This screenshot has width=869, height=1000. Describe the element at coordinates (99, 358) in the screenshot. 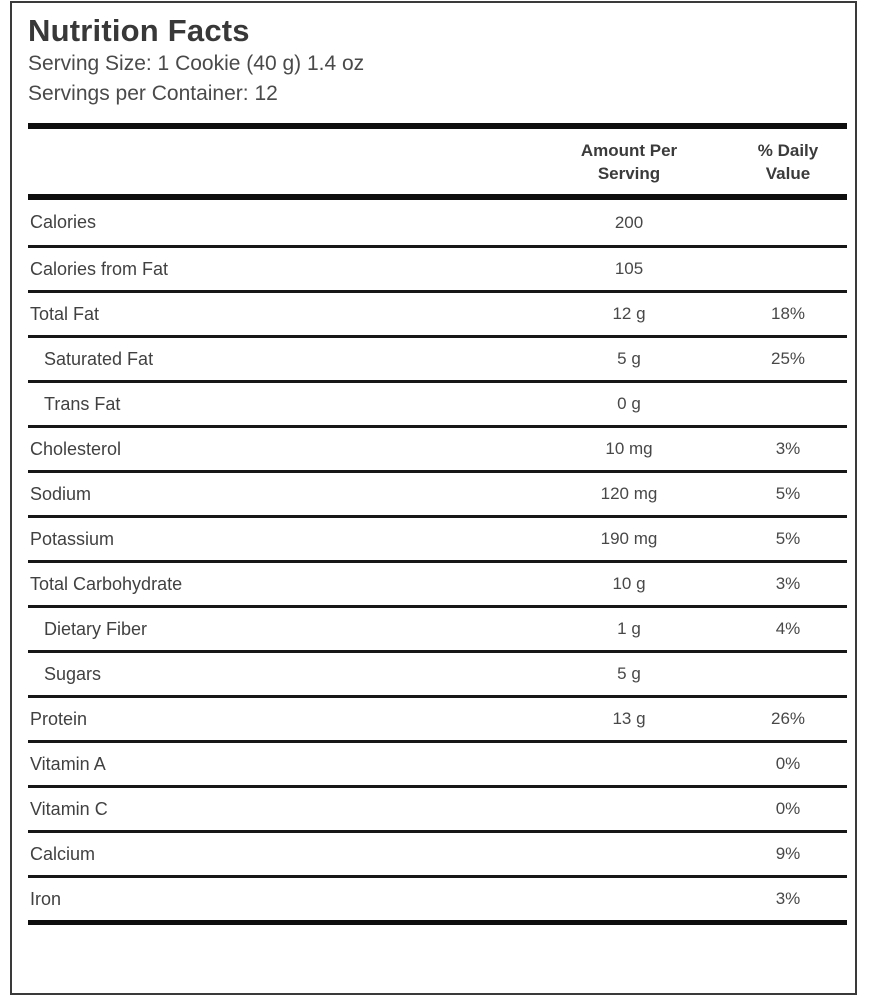

I see `nutrient-name: Saturated Fat` at that location.